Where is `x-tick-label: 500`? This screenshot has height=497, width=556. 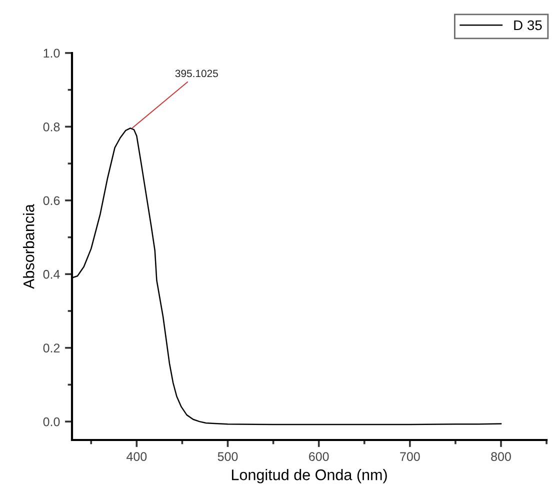 x-tick-label: 500 is located at coordinates (228, 456).